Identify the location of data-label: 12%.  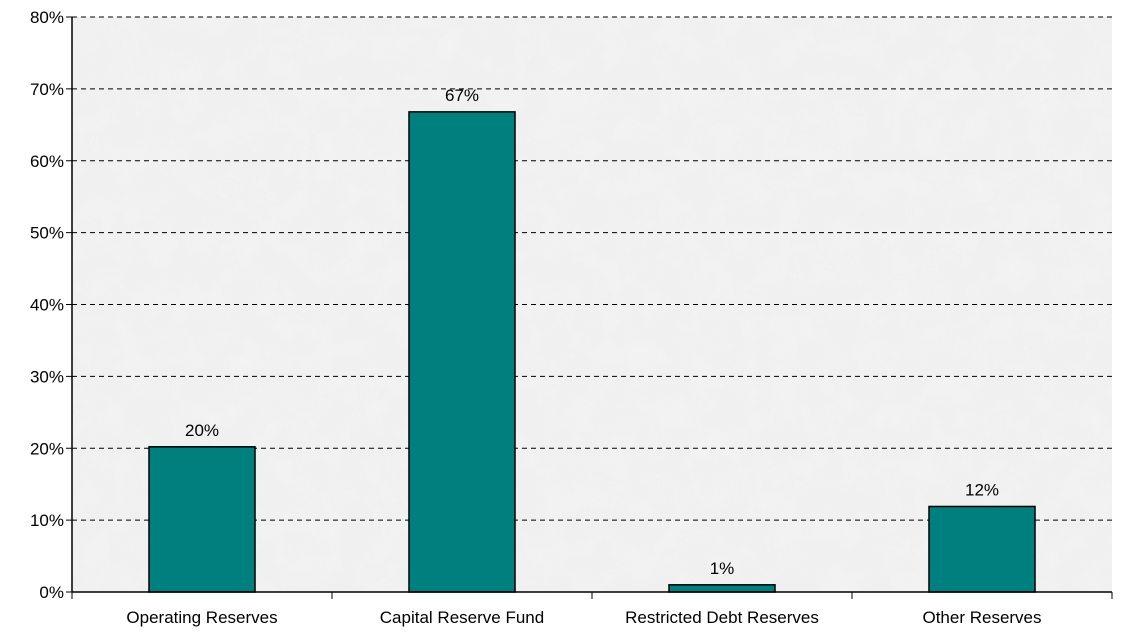
(982, 489).